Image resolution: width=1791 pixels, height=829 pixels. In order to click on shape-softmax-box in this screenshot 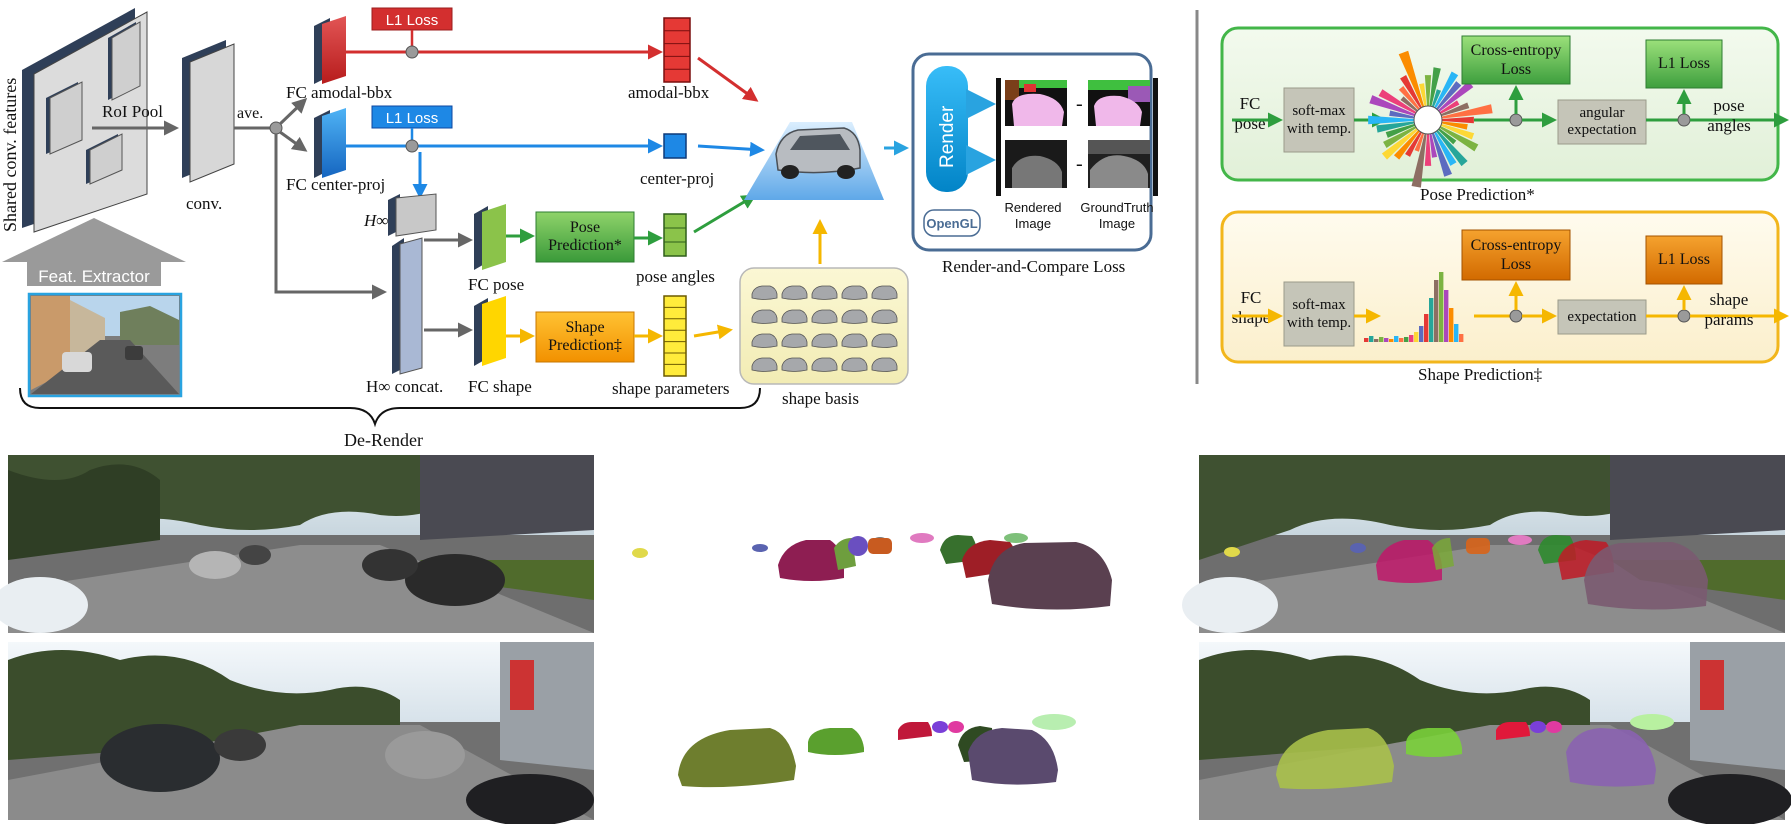, I will do `click(1319, 314)`.